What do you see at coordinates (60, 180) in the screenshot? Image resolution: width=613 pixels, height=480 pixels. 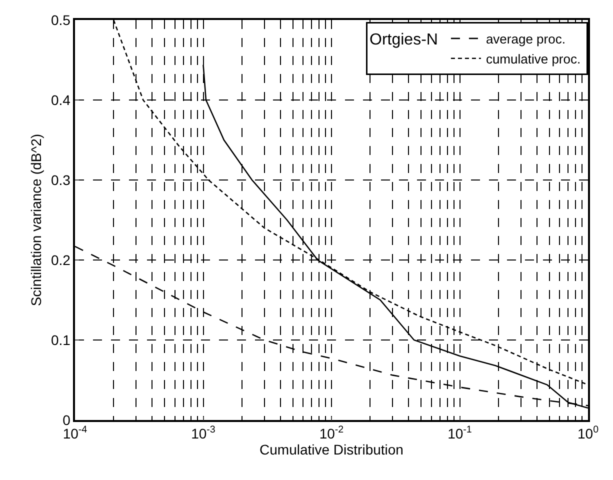 I see `y-tick-label: 0.3` at bounding box center [60, 180].